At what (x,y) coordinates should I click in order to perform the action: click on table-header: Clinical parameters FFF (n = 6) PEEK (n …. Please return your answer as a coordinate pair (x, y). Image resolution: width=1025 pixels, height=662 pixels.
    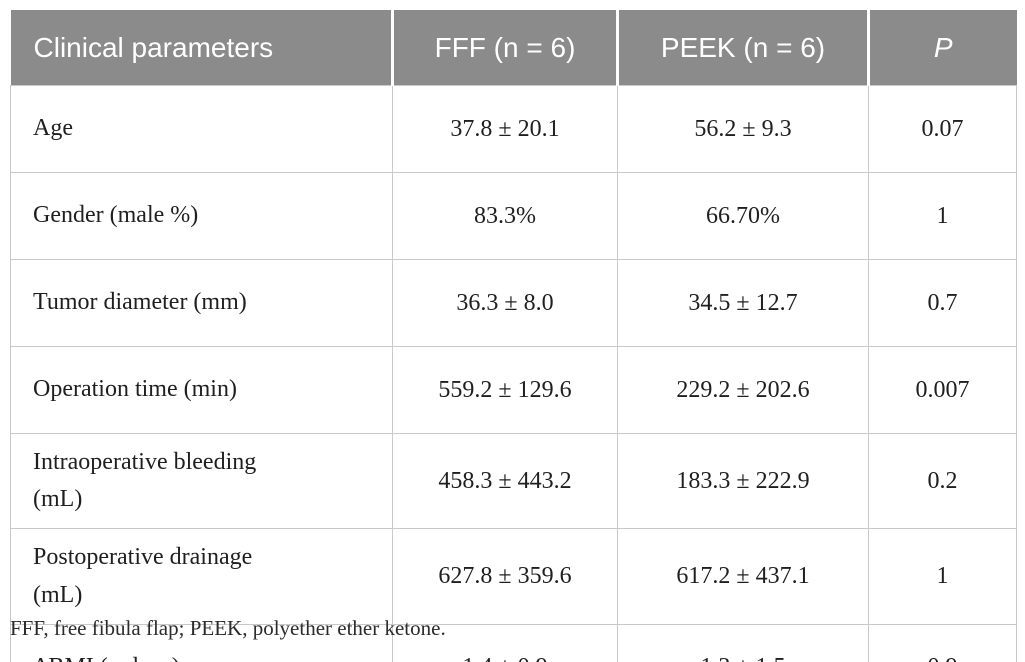
    Looking at the image, I should click on (513, 48).